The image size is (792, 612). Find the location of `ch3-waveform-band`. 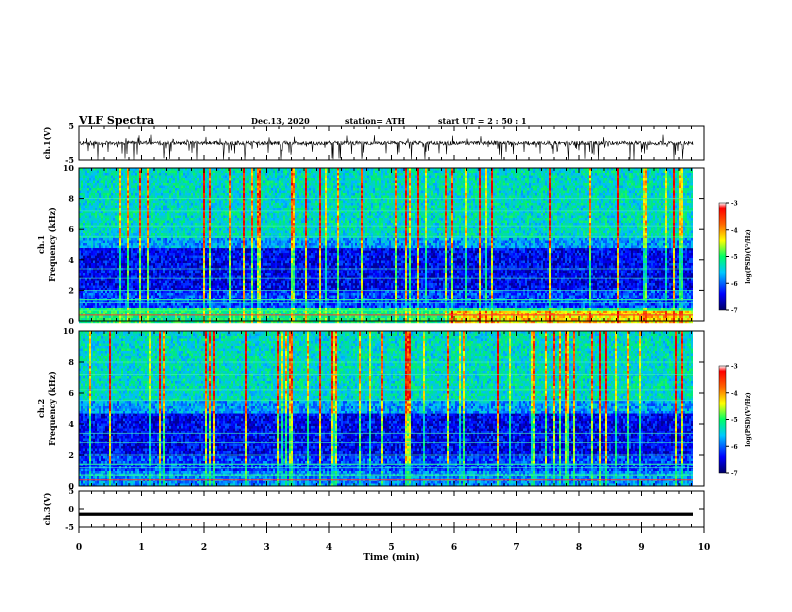

ch3-waveform-band is located at coordinates (386, 514).